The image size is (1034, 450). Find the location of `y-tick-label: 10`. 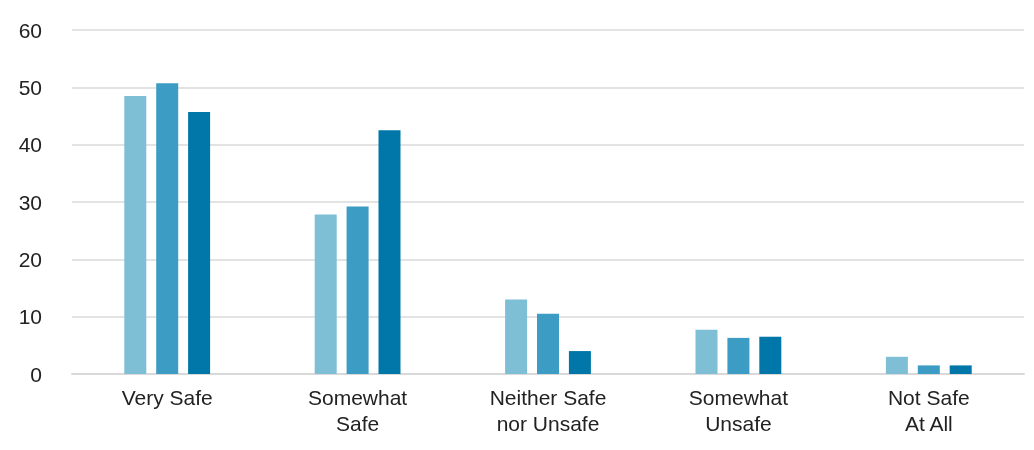

y-tick-label: 10 is located at coordinates (30, 317).